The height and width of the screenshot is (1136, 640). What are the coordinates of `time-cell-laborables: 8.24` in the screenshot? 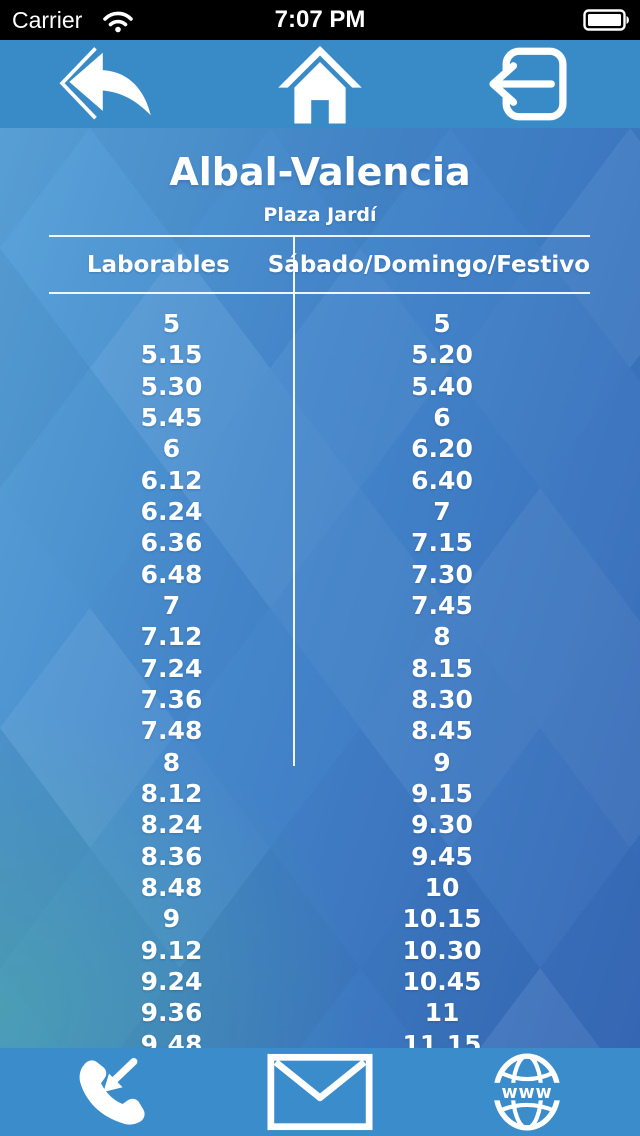 It's located at (171, 825).